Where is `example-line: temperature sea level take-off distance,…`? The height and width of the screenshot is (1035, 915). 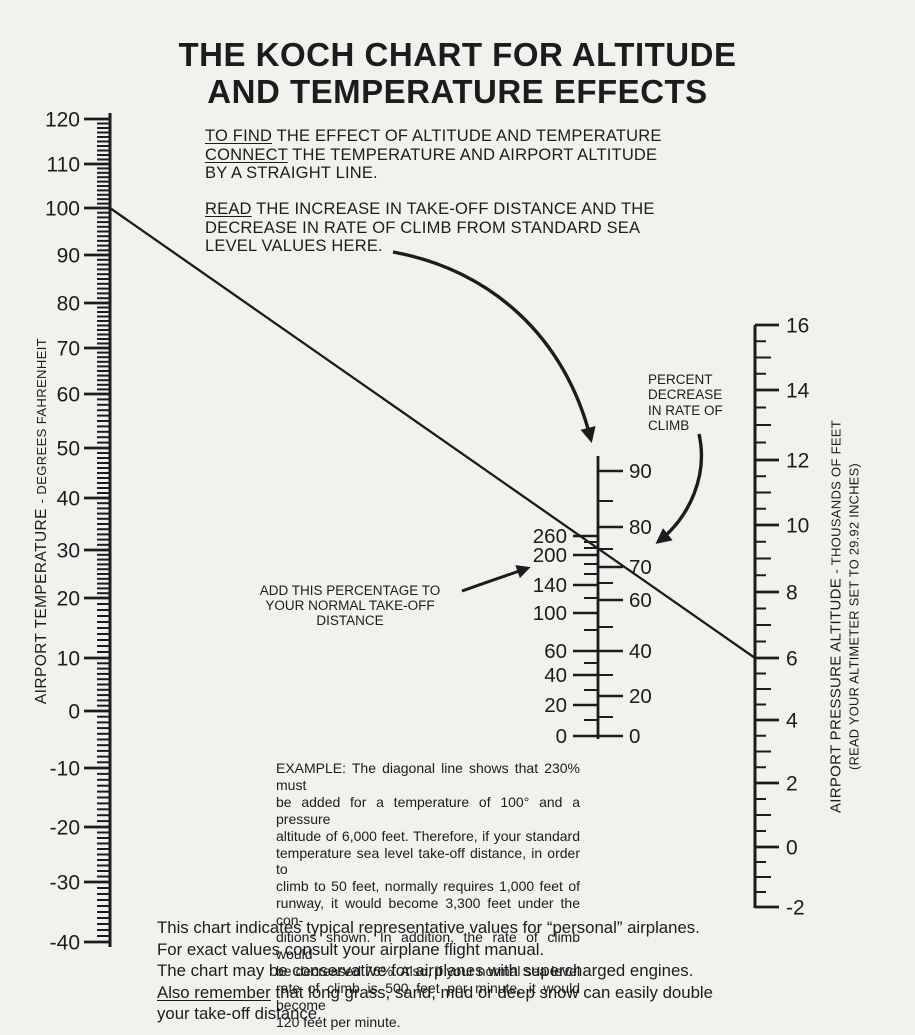 example-line: temperature sea level take-off distance,… is located at coordinates (428, 861).